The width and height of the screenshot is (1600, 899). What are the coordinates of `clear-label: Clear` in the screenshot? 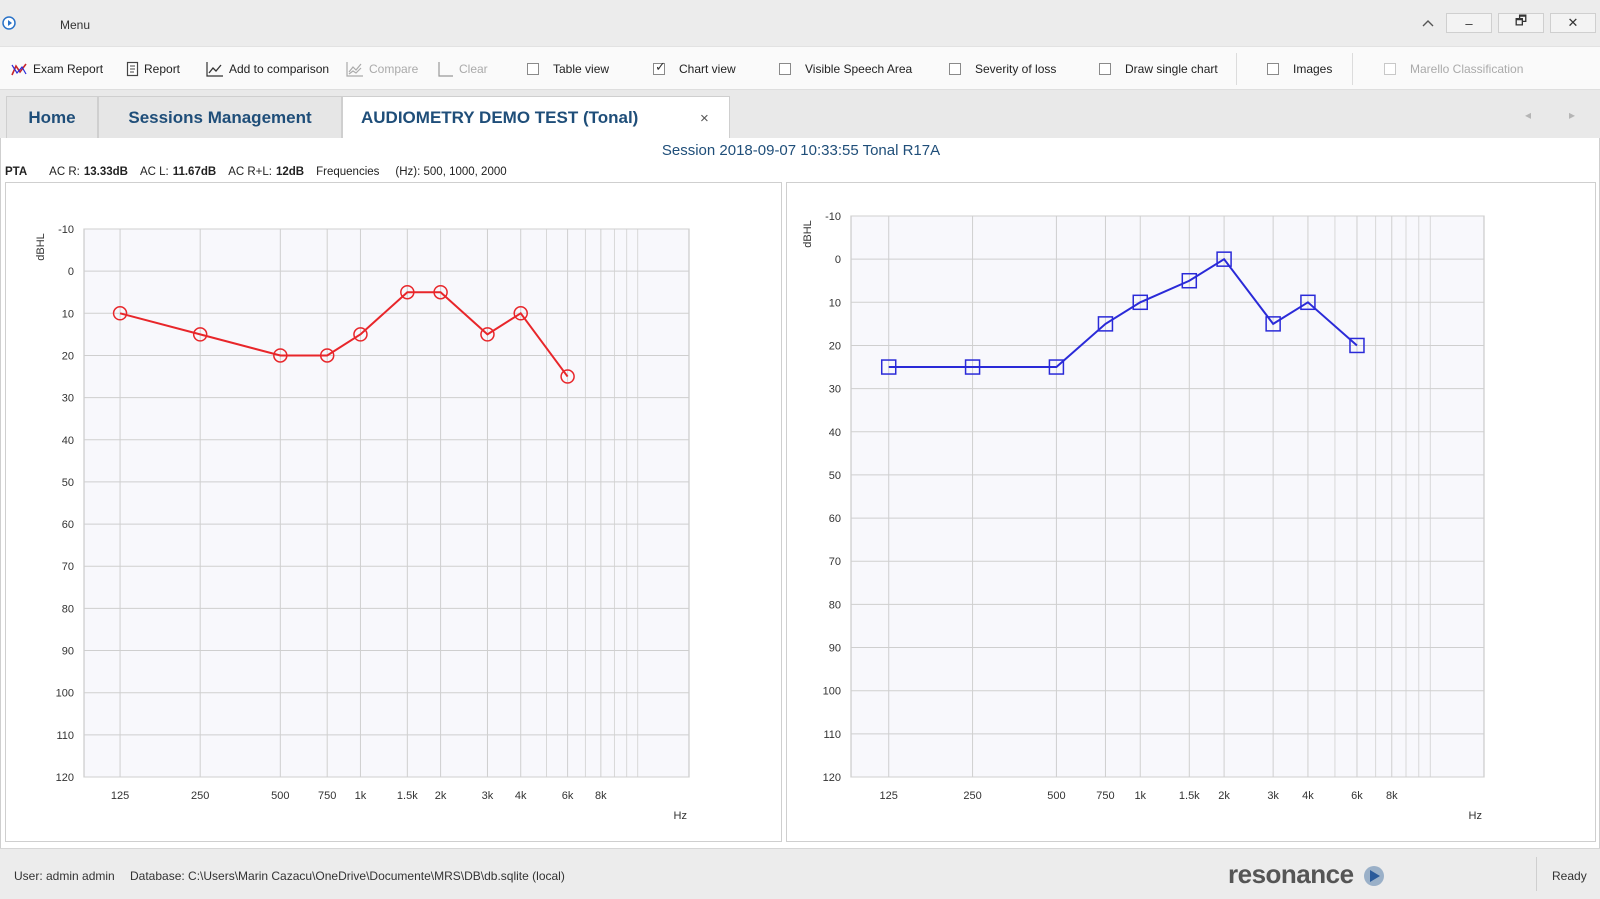 It's located at (473, 69).